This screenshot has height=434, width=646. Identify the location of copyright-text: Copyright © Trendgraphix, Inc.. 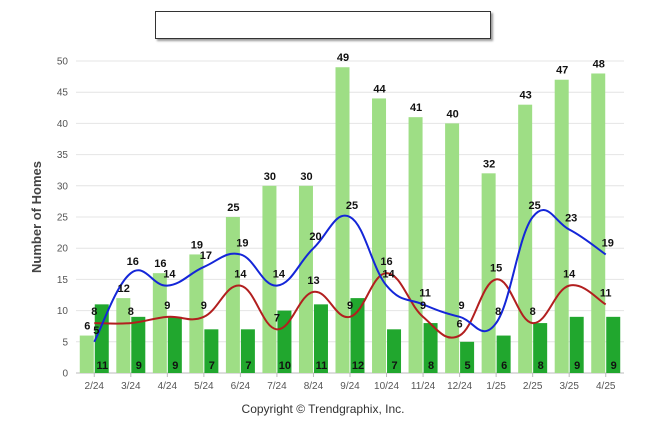
(323, 409).